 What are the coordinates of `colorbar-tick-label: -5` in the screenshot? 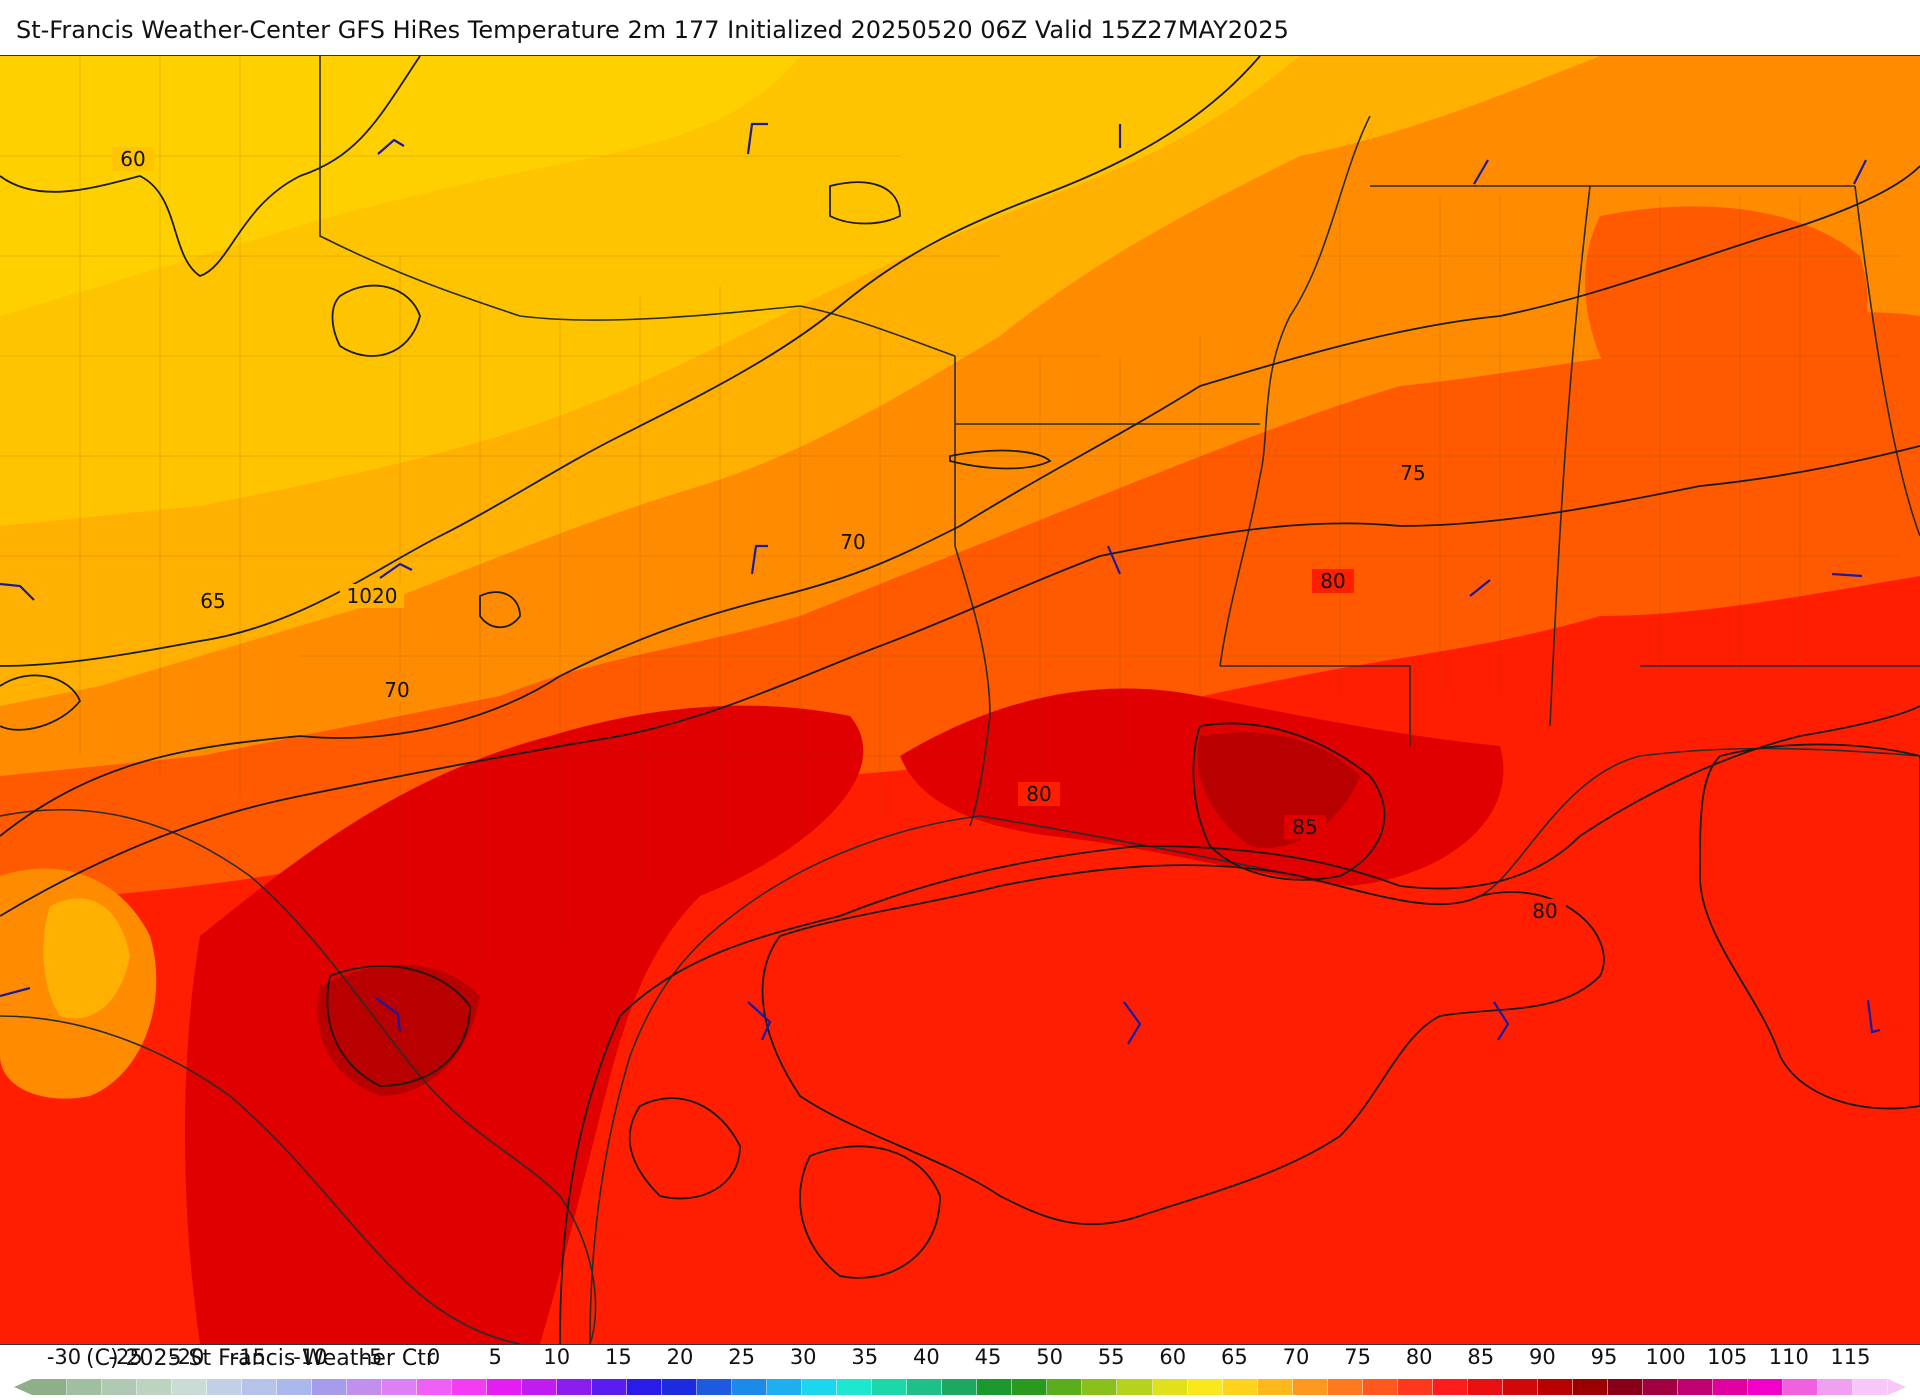 It's located at (372, 1357).